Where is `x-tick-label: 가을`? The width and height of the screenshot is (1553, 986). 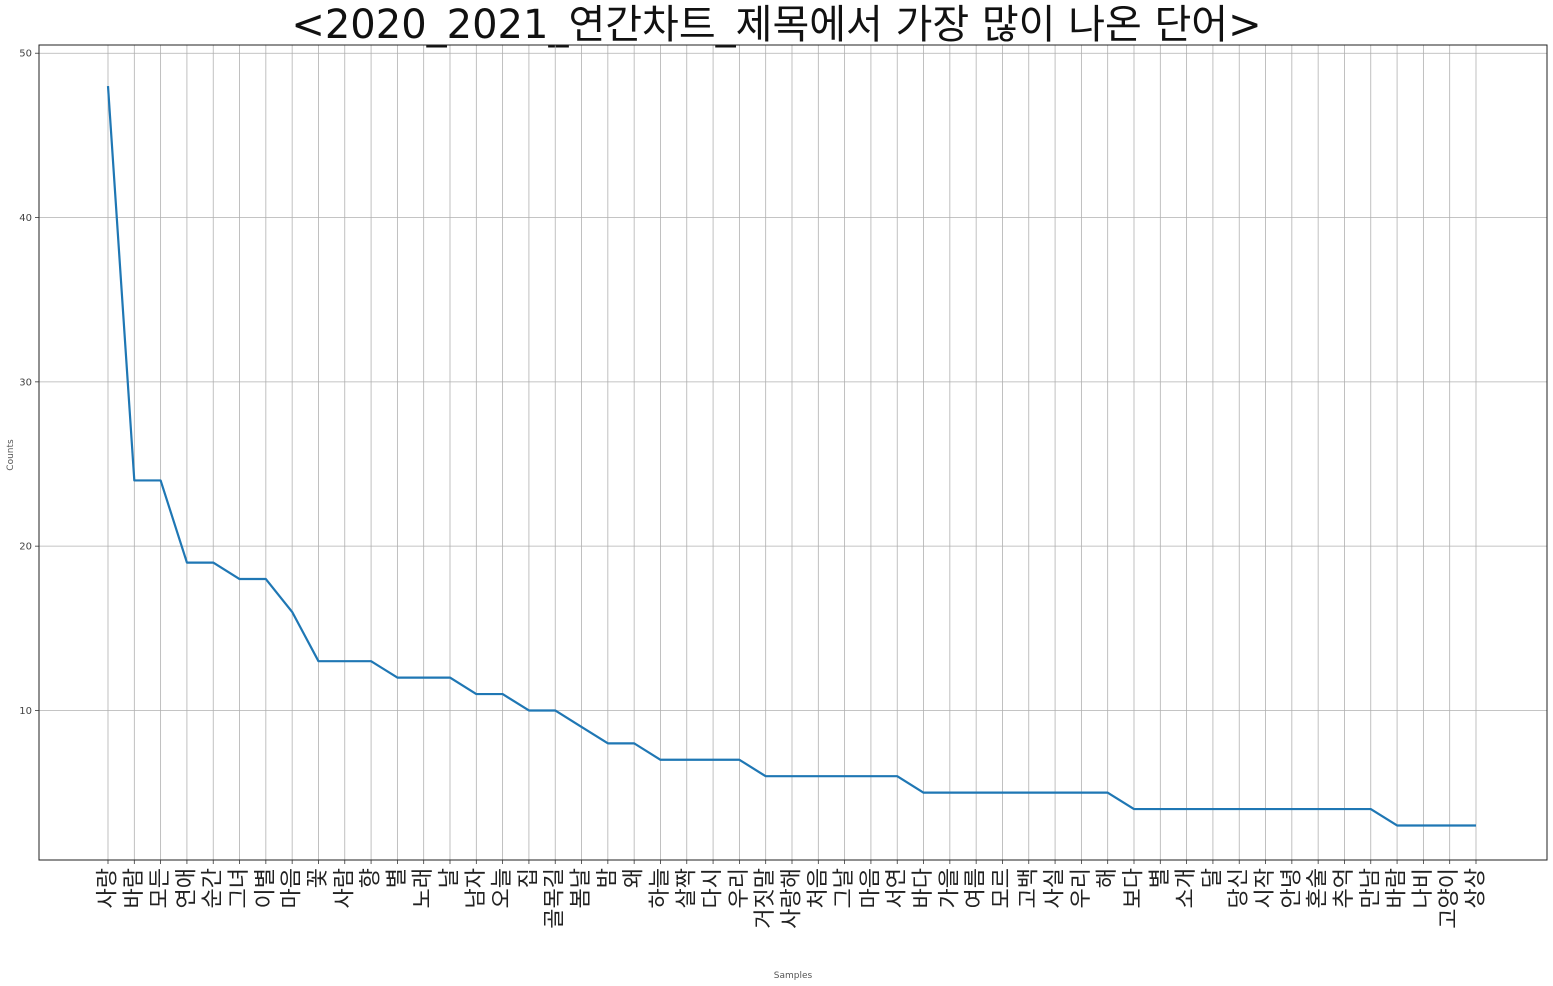
x-tick-label: 가을 is located at coordinates (949, 888).